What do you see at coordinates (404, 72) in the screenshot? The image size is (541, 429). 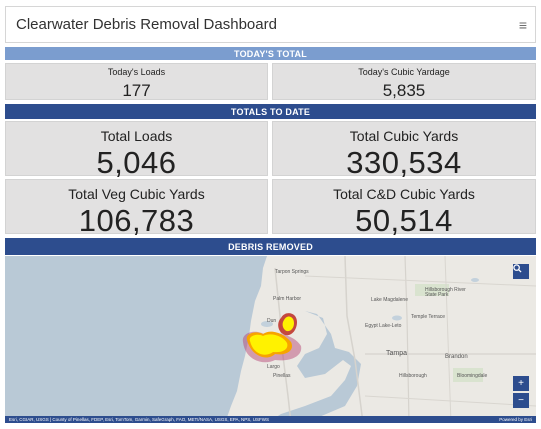 I see `todays-yardage-label: Today's Cubic Yardage` at bounding box center [404, 72].